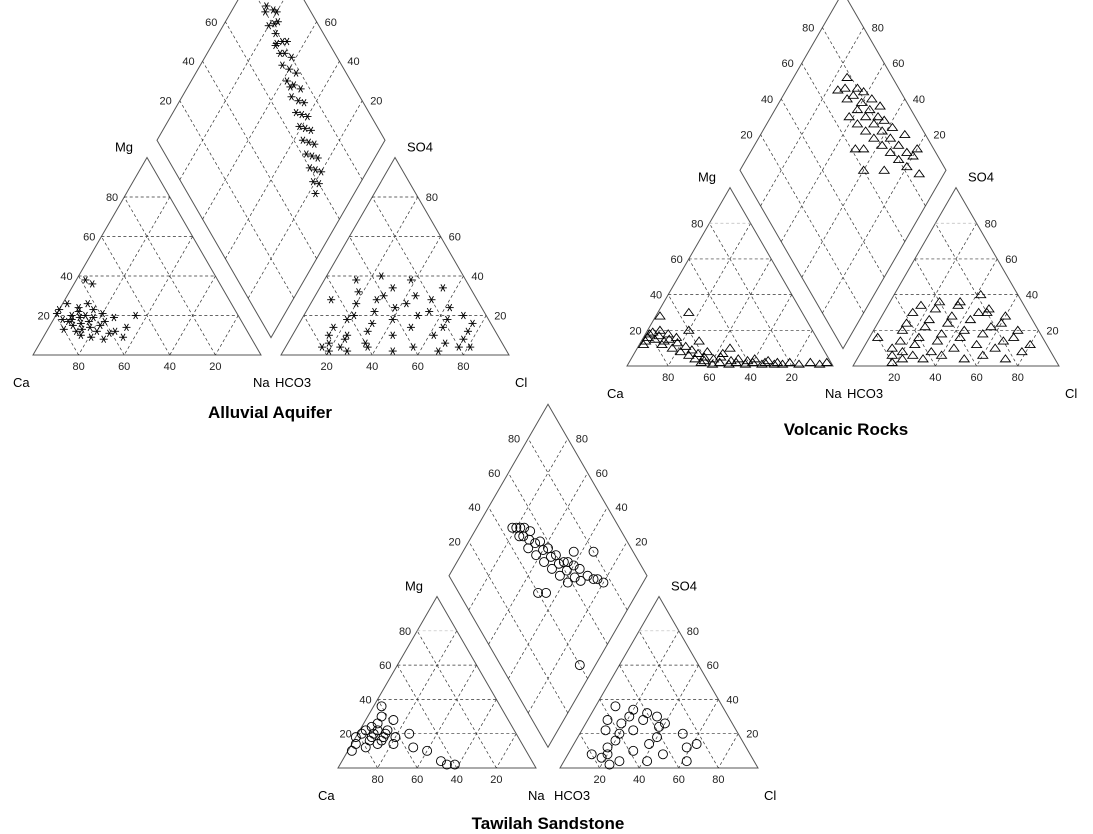 The width and height of the screenshot is (1093, 834). I want to click on anion-bottom-tick-label: 20, so click(326, 367).